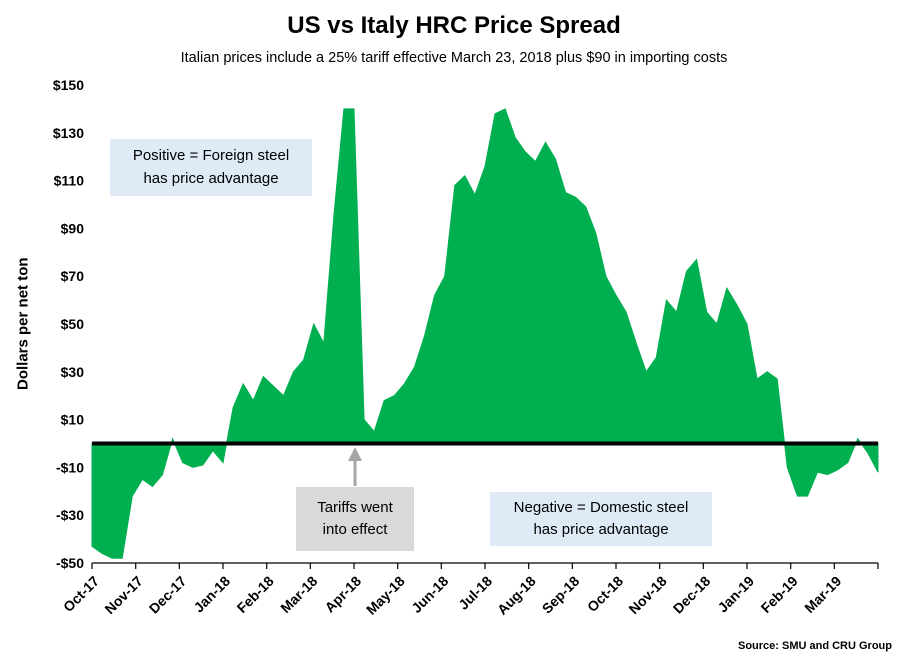 This screenshot has width=908, height=659. Describe the element at coordinates (342, 594) in the screenshot. I see `x-tick-label: Apr-18` at that location.